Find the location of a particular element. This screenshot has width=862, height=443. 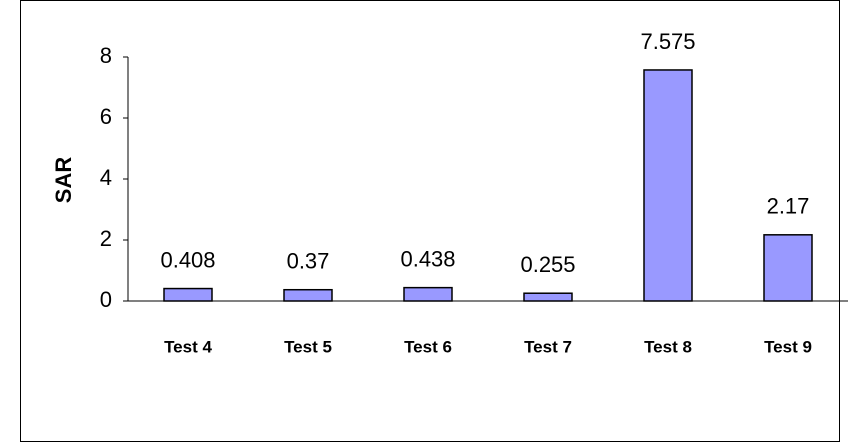

data-label: 2.17 is located at coordinates (788, 206).